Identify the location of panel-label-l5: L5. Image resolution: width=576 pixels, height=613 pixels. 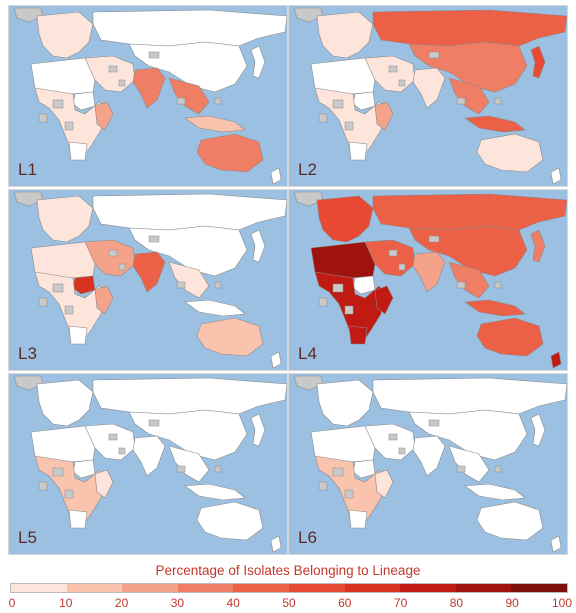
(27, 537).